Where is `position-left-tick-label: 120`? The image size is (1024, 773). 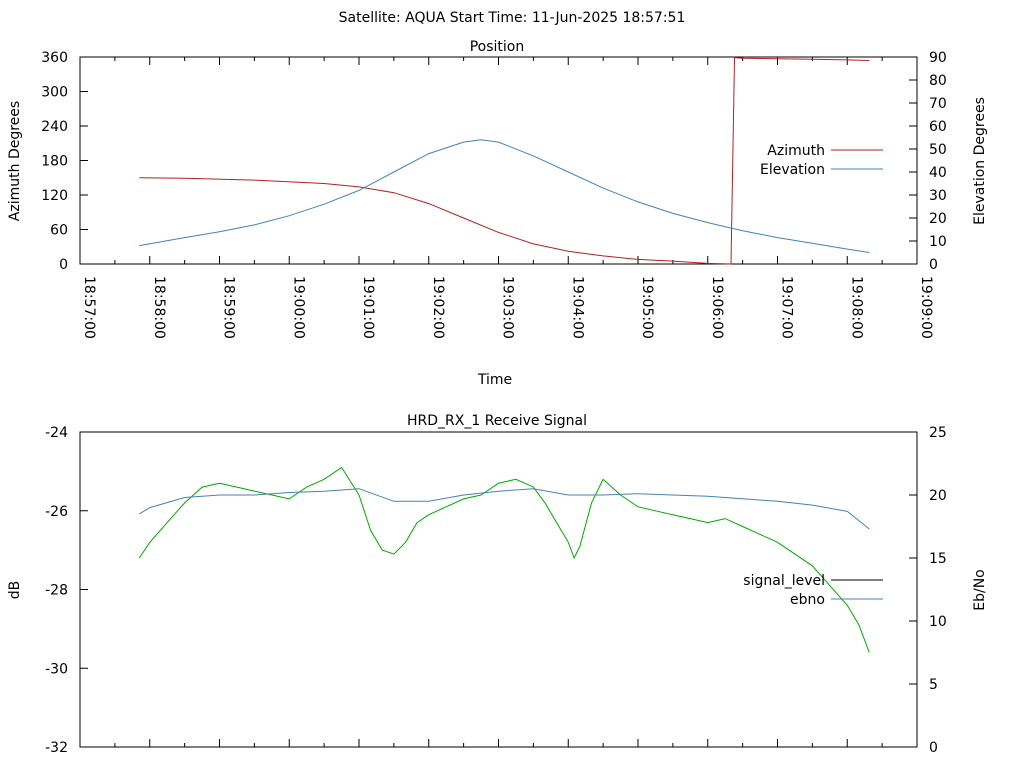
position-left-tick-label: 120 is located at coordinates (54, 196).